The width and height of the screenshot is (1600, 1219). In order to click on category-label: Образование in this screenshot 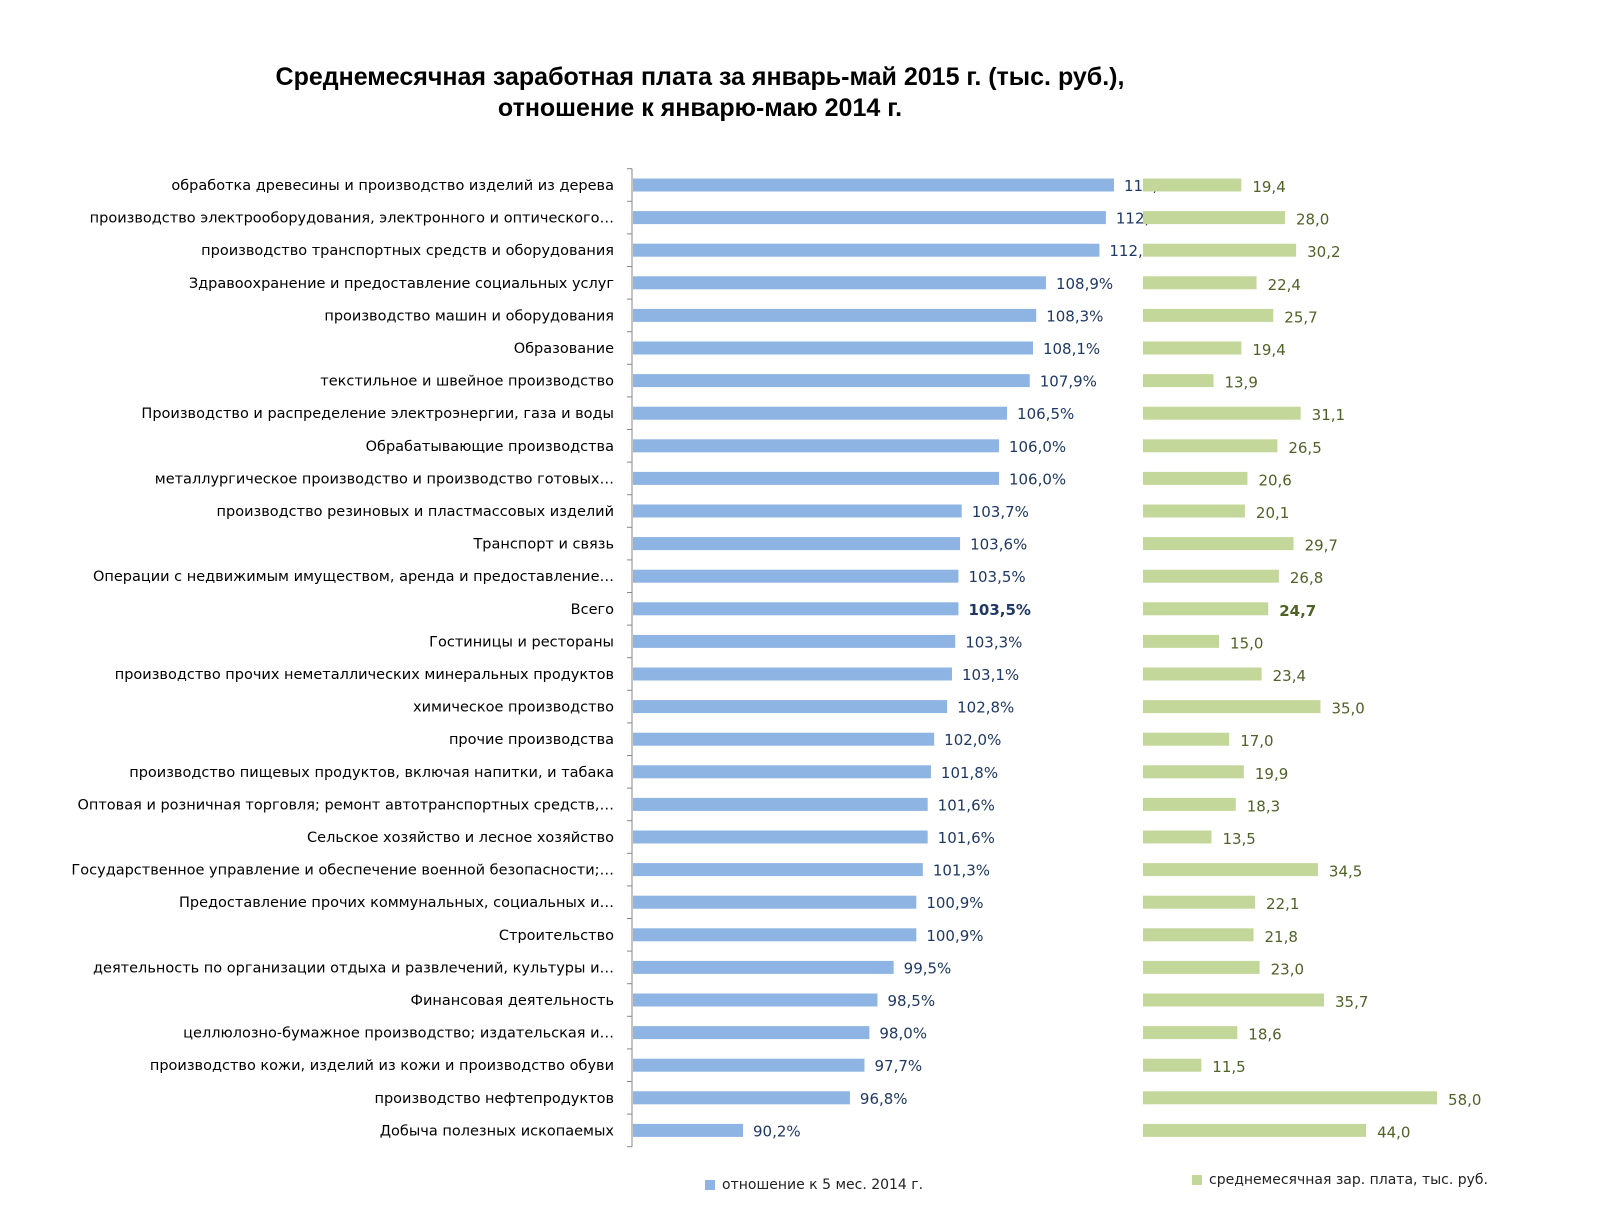, I will do `click(564, 349)`.